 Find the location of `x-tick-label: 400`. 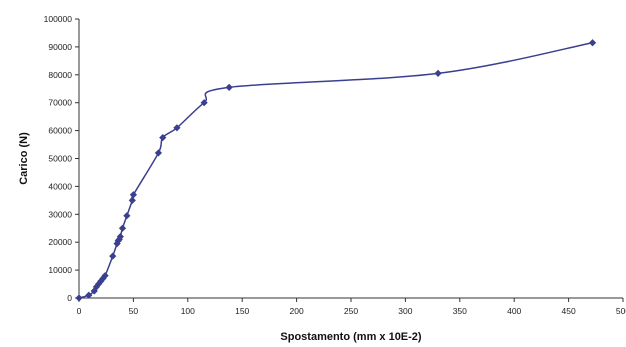

x-tick-label: 400 is located at coordinates (514, 311).